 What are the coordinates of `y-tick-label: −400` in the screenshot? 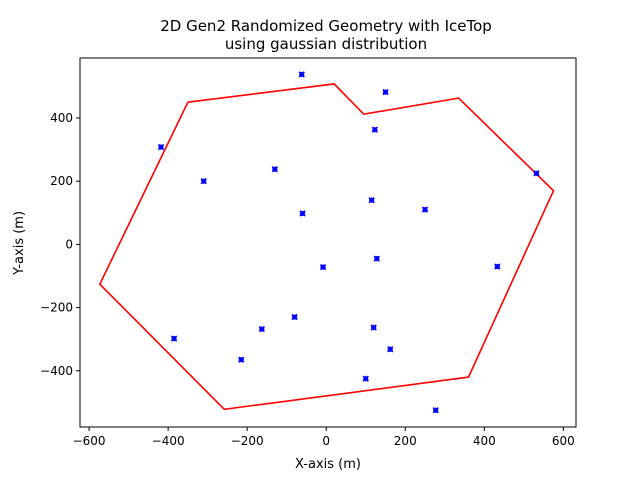 It's located at (56, 371).